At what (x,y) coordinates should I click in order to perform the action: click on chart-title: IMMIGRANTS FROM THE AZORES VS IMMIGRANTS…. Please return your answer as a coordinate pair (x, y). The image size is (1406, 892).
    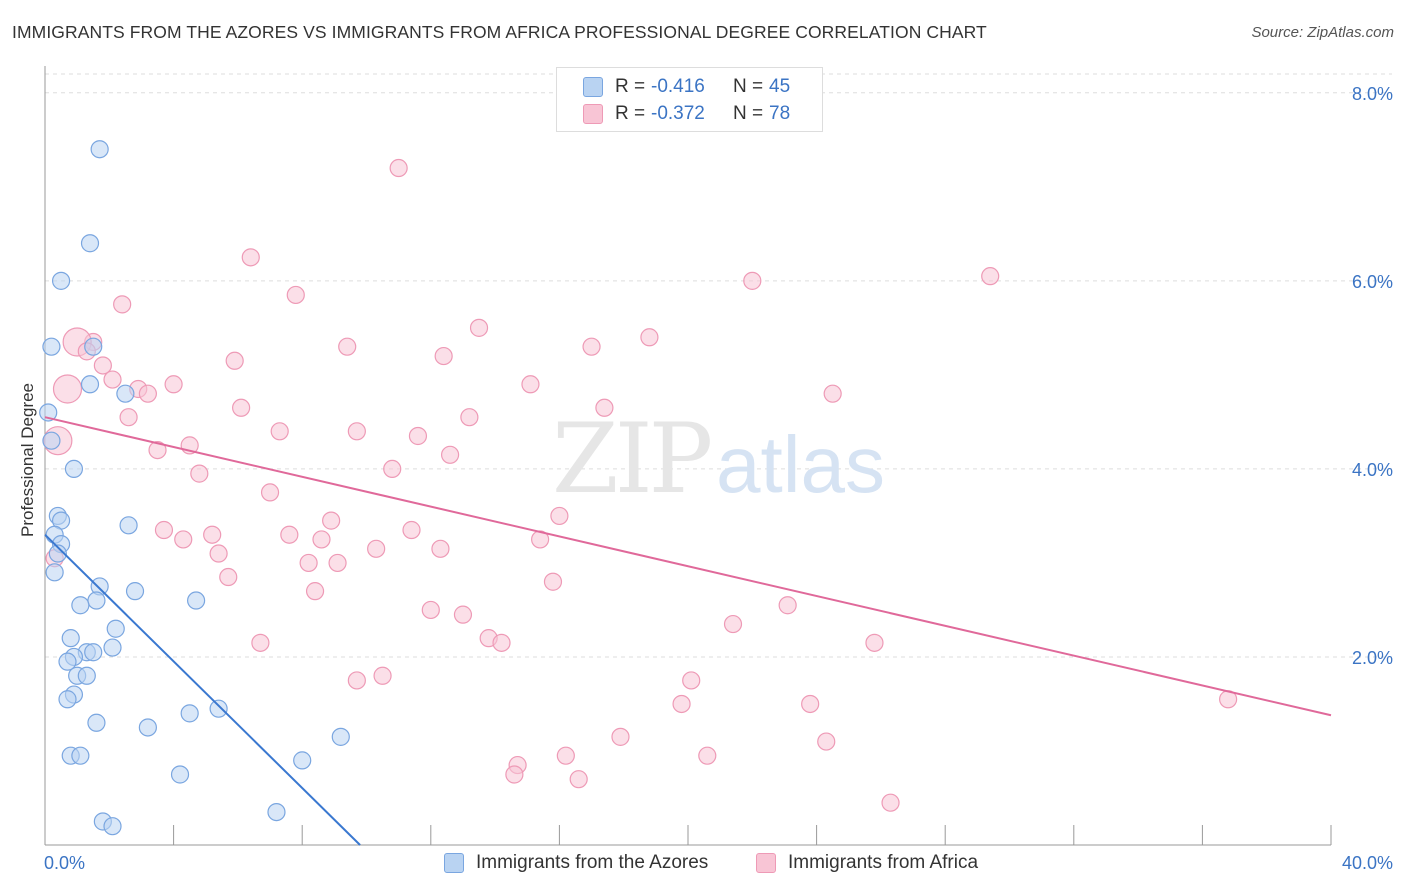
    Looking at the image, I should click on (499, 32).